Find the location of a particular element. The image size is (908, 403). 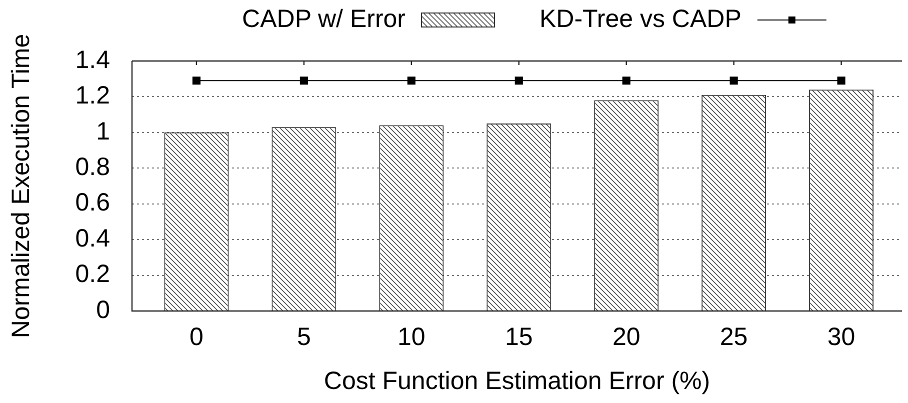

x-tick-label: 15 is located at coordinates (518, 336).